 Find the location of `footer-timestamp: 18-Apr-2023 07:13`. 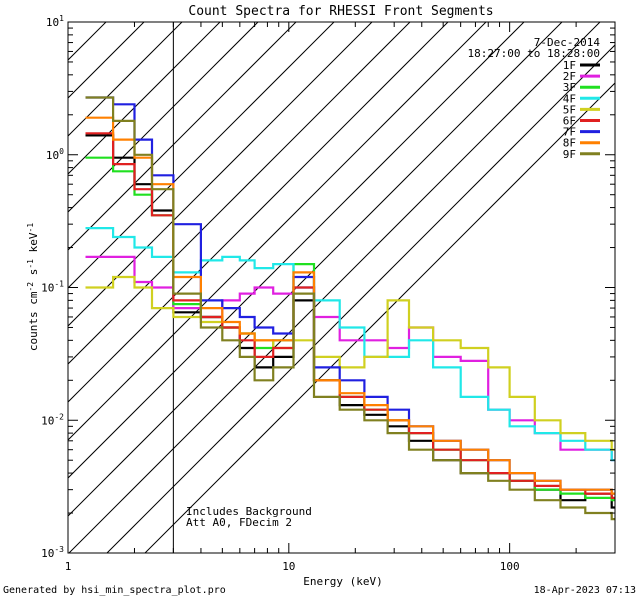

footer-timestamp: 18-Apr-2023 07:13 is located at coordinates (584, 590).